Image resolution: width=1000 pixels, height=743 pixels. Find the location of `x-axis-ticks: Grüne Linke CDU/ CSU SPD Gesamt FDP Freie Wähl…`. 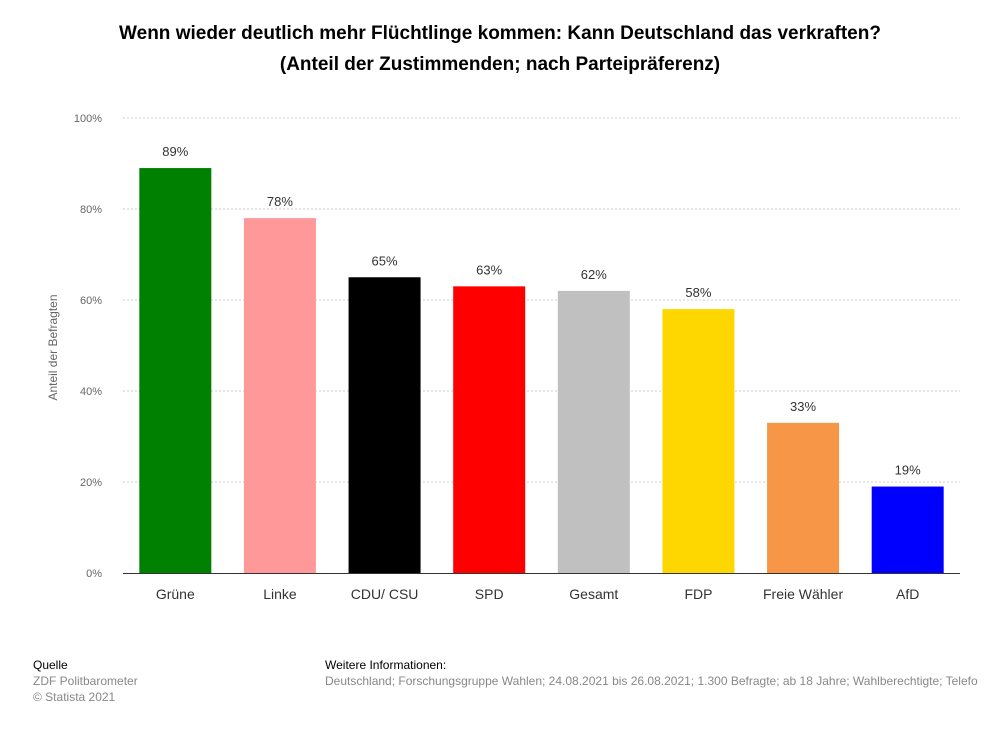

x-axis-ticks: Grüne Linke CDU/ CSU SPD Gesamt FDP Freie Wähl… is located at coordinates (538, 594).